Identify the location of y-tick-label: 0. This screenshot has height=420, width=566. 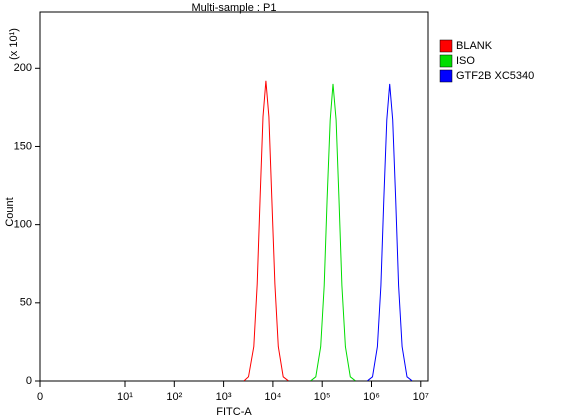
(29, 381).